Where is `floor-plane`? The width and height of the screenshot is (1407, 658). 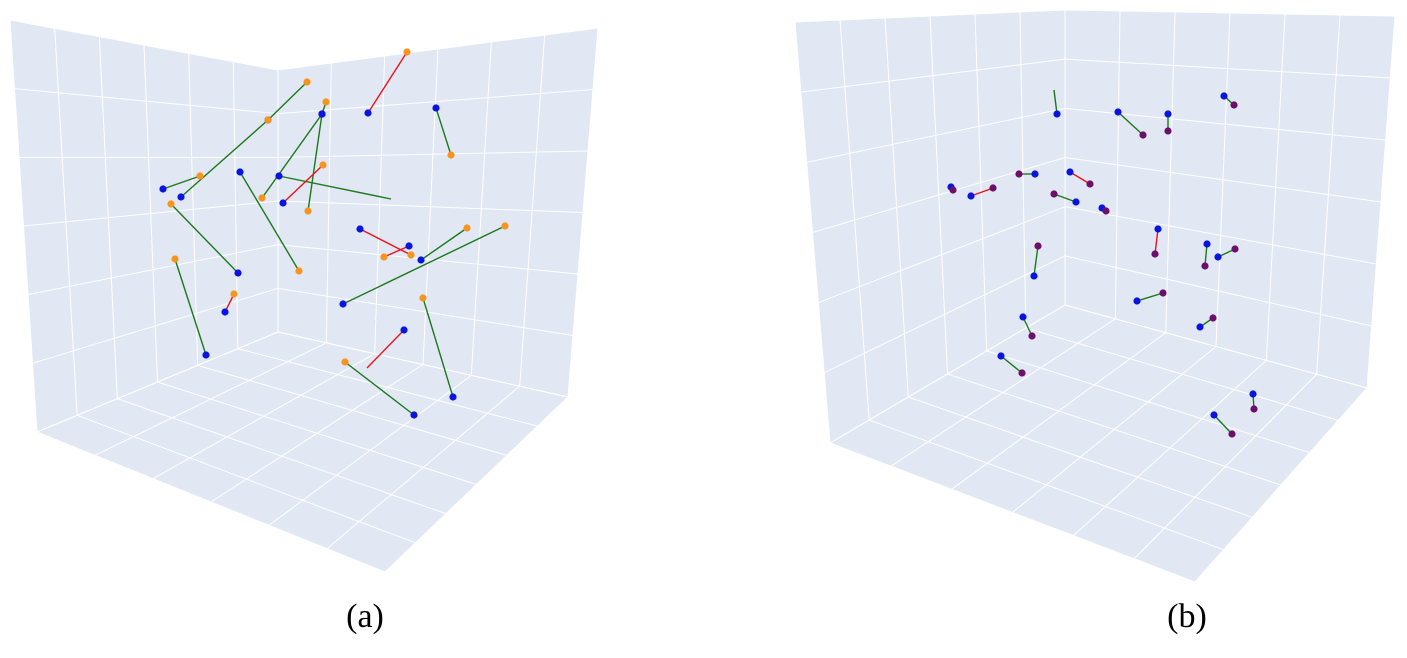 floor-plane is located at coordinates (302, 452).